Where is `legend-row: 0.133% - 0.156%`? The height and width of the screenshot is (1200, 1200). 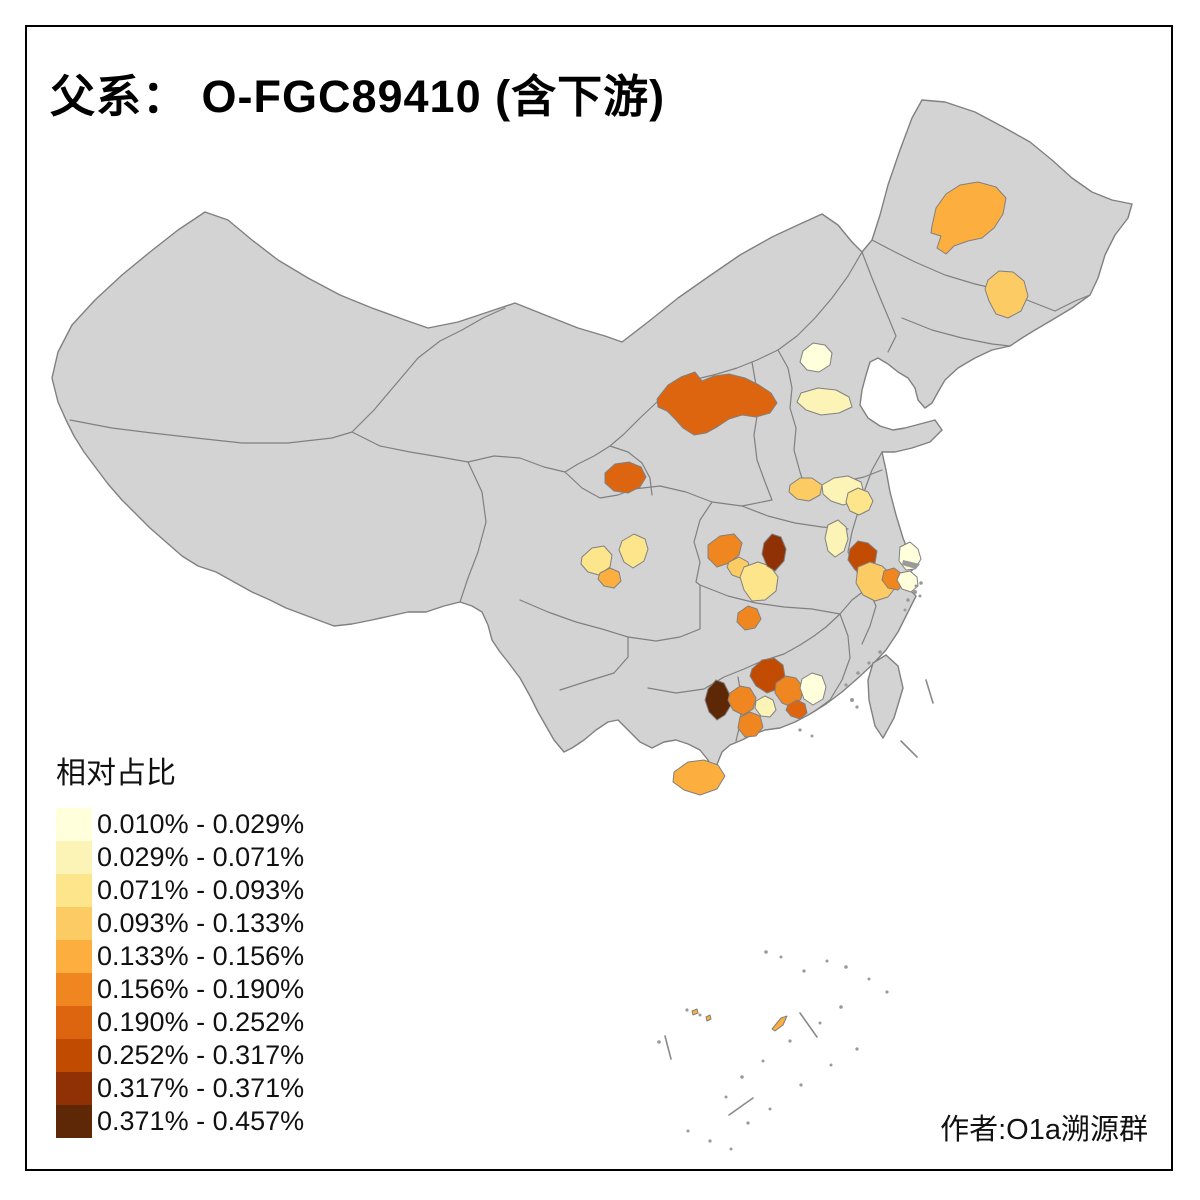
legend-row: 0.133% - 0.156% is located at coordinates (180, 956).